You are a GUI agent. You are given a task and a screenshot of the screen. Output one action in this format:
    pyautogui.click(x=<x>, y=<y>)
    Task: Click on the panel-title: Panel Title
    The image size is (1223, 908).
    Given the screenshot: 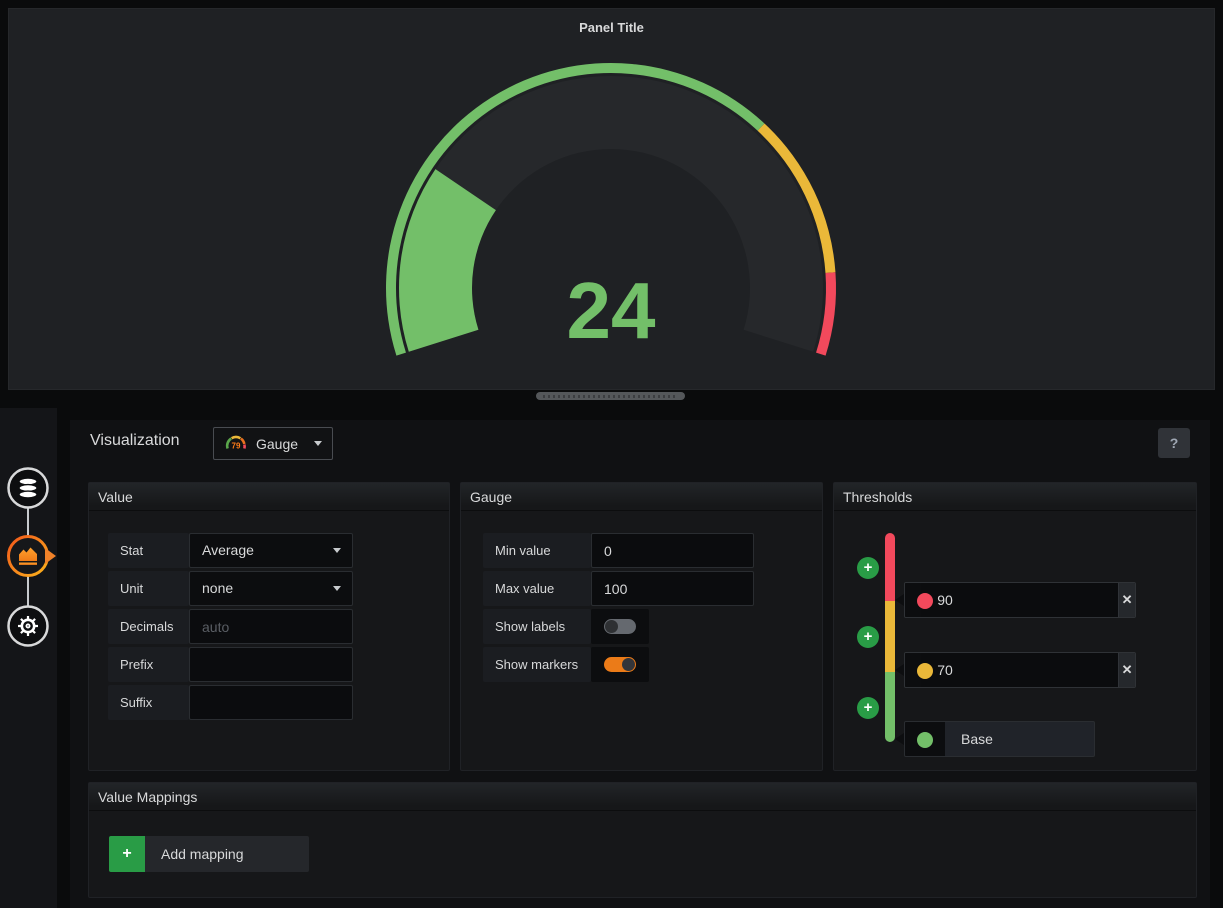 What is the action you would take?
    pyautogui.click(x=611, y=27)
    